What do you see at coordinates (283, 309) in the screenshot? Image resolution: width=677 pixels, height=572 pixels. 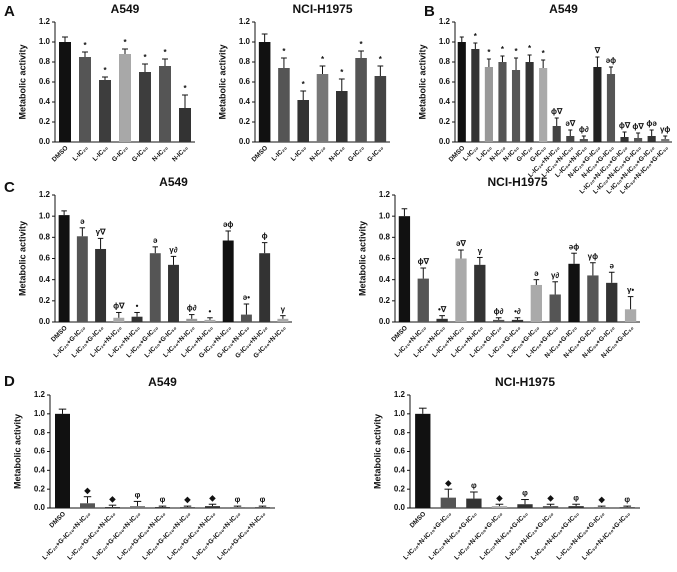 I see `significance-mark: γ` at bounding box center [283, 309].